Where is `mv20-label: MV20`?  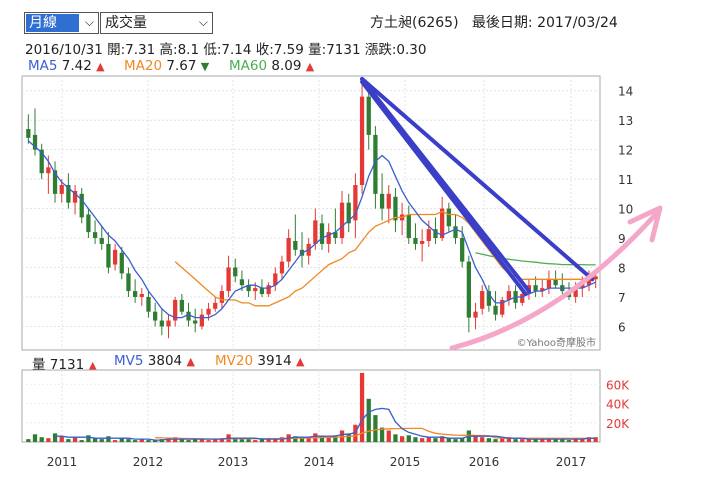
mv20-label: MV20 is located at coordinates (234, 361).